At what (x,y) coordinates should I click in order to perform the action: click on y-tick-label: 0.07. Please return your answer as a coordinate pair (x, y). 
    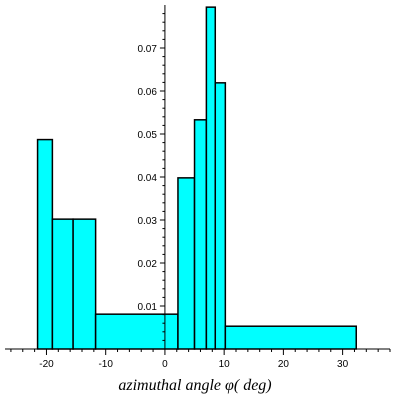
    Looking at the image, I should click on (147, 49).